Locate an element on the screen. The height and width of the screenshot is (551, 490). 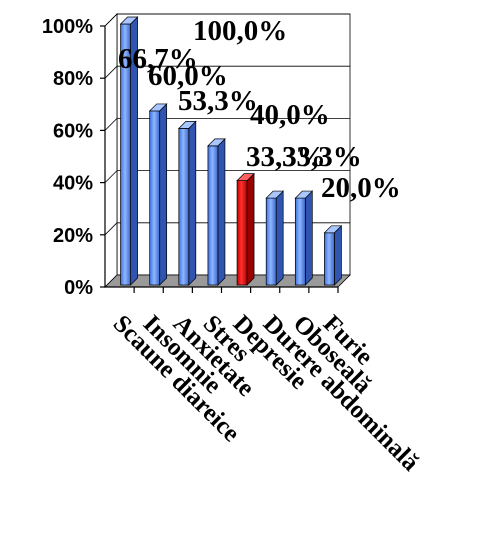
y-axis-ticks: 0% 20% 40% 60% 80% 100% is located at coordinates (67, 157).